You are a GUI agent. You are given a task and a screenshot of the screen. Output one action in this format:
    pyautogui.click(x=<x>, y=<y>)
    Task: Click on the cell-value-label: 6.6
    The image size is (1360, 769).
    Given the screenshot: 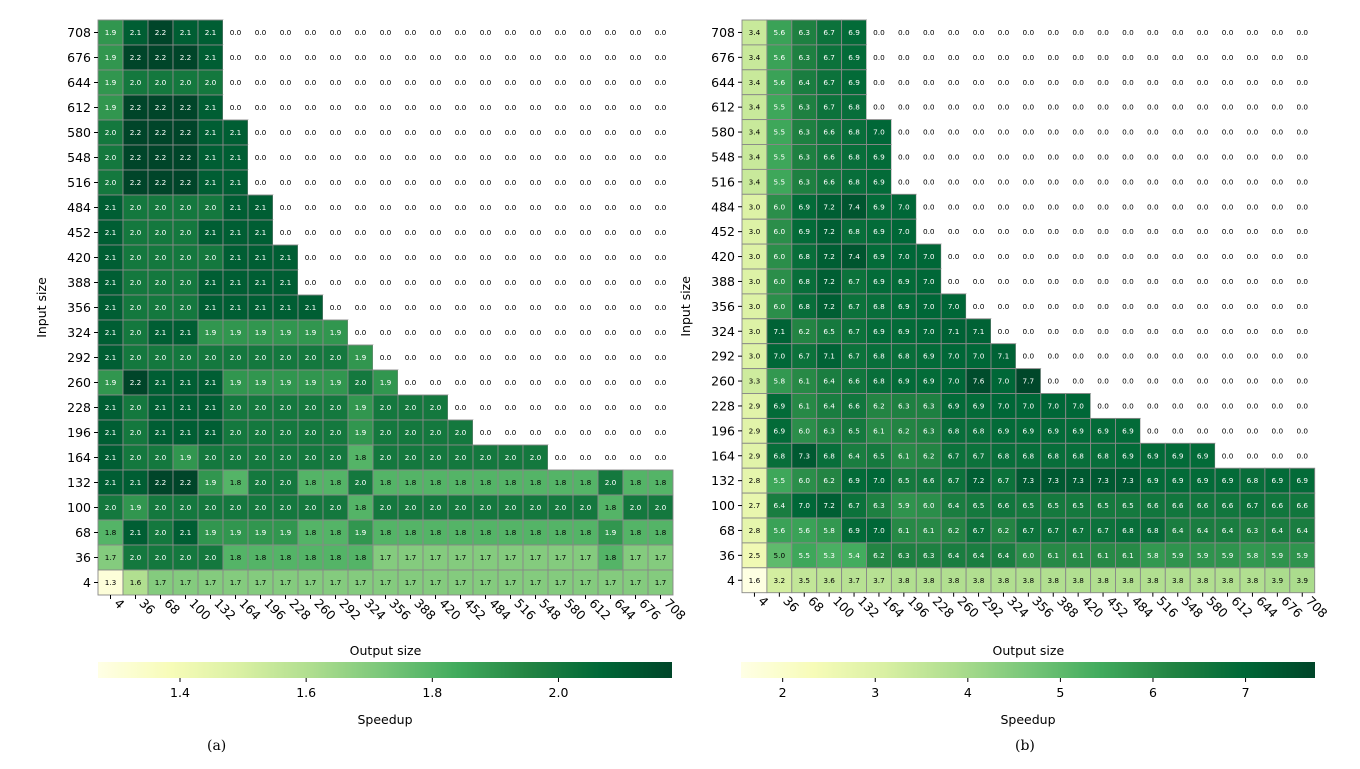 What is the action you would take?
    pyautogui.click(x=1004, y=505)
    